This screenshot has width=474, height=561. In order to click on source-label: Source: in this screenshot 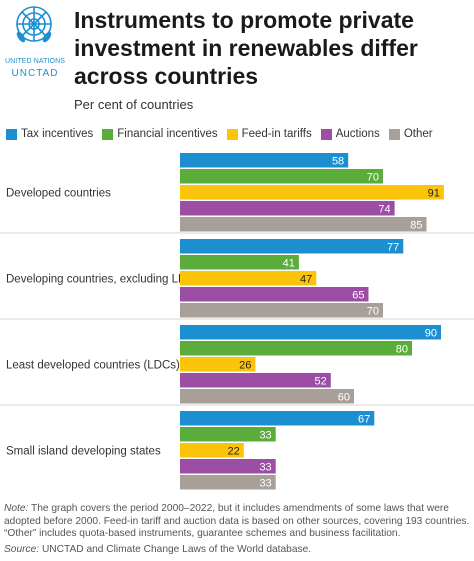, I will do `click(22, 549)`.